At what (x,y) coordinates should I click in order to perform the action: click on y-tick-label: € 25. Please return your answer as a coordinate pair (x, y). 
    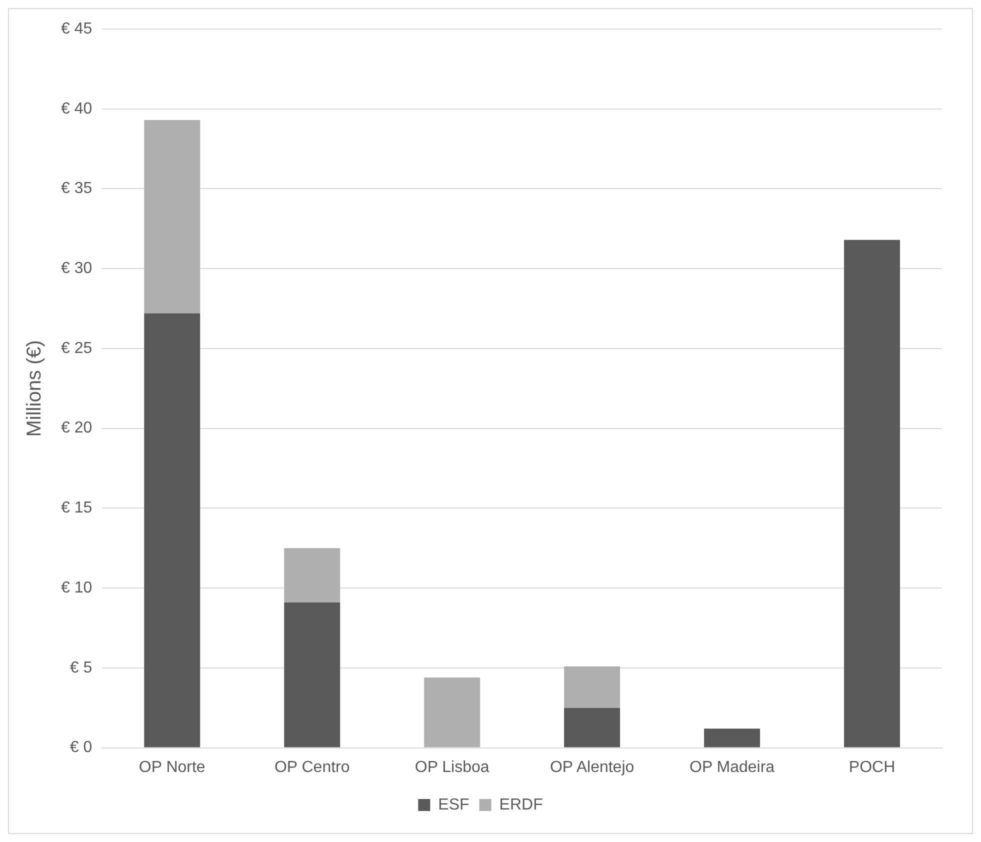
    Looking at the image, I should click on (76, 348).